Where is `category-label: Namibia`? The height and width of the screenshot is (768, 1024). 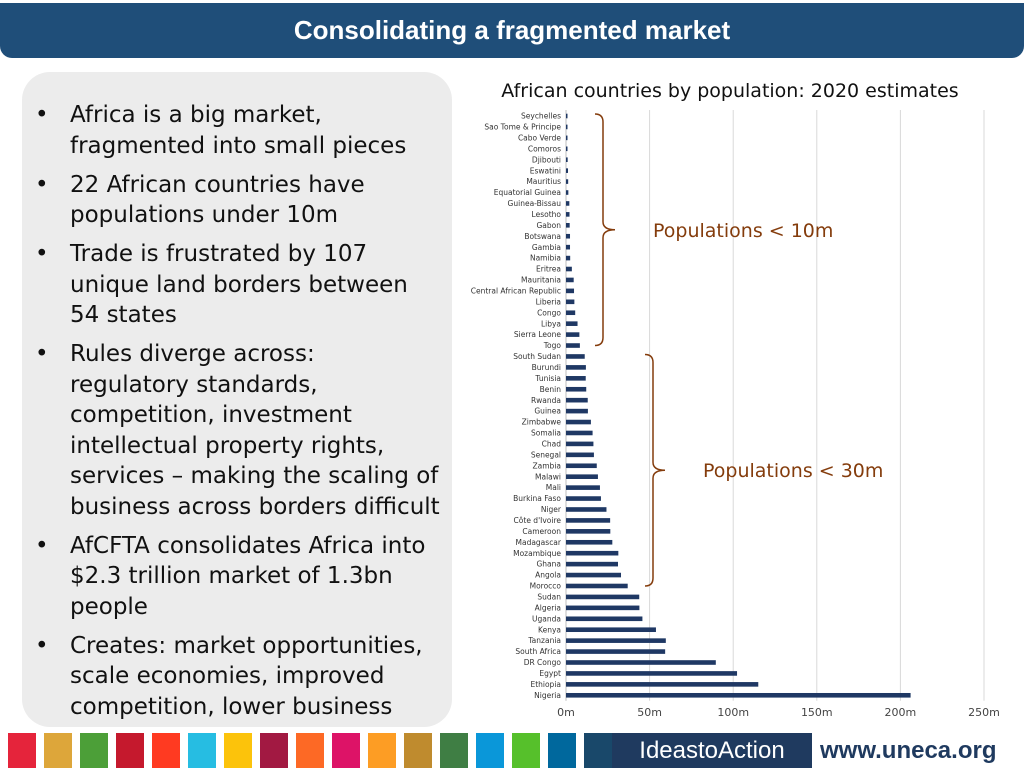
category-label: Namibia is located at coordinates (545, 258).